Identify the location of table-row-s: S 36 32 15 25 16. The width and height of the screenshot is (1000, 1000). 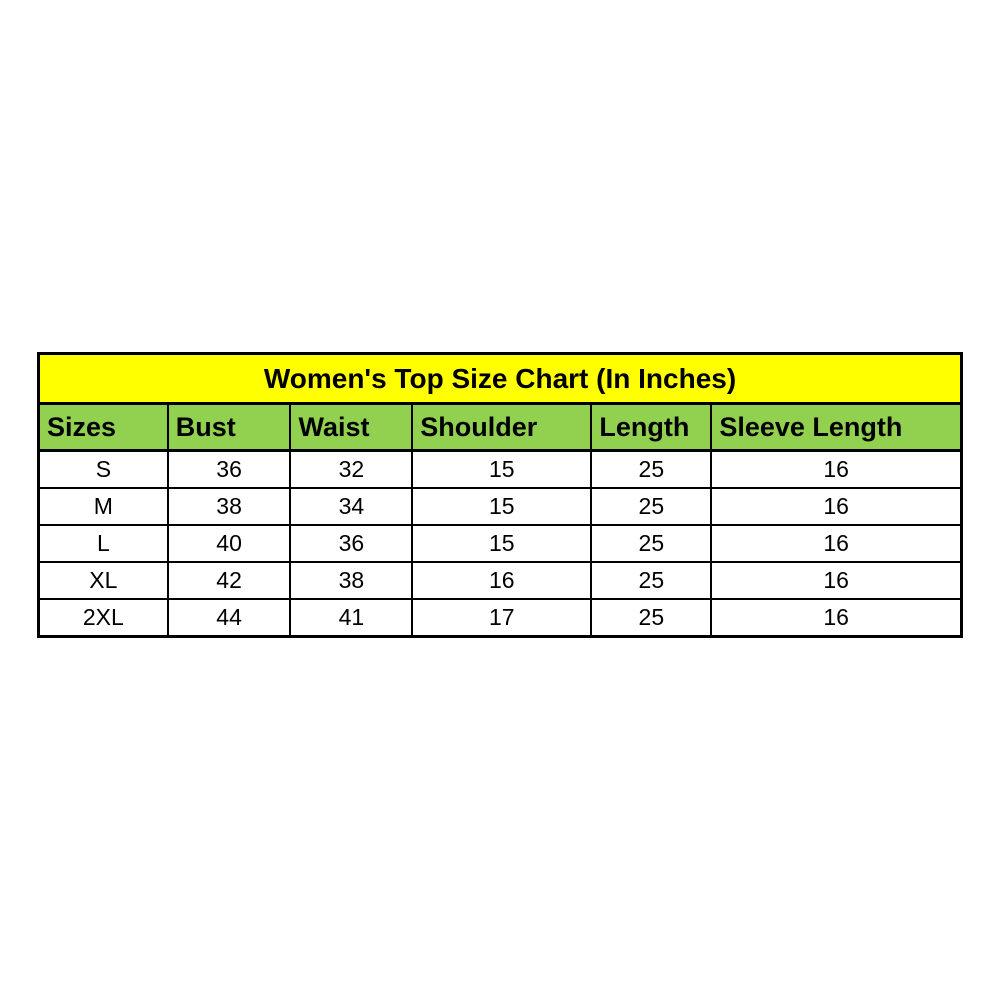
(500, 469).